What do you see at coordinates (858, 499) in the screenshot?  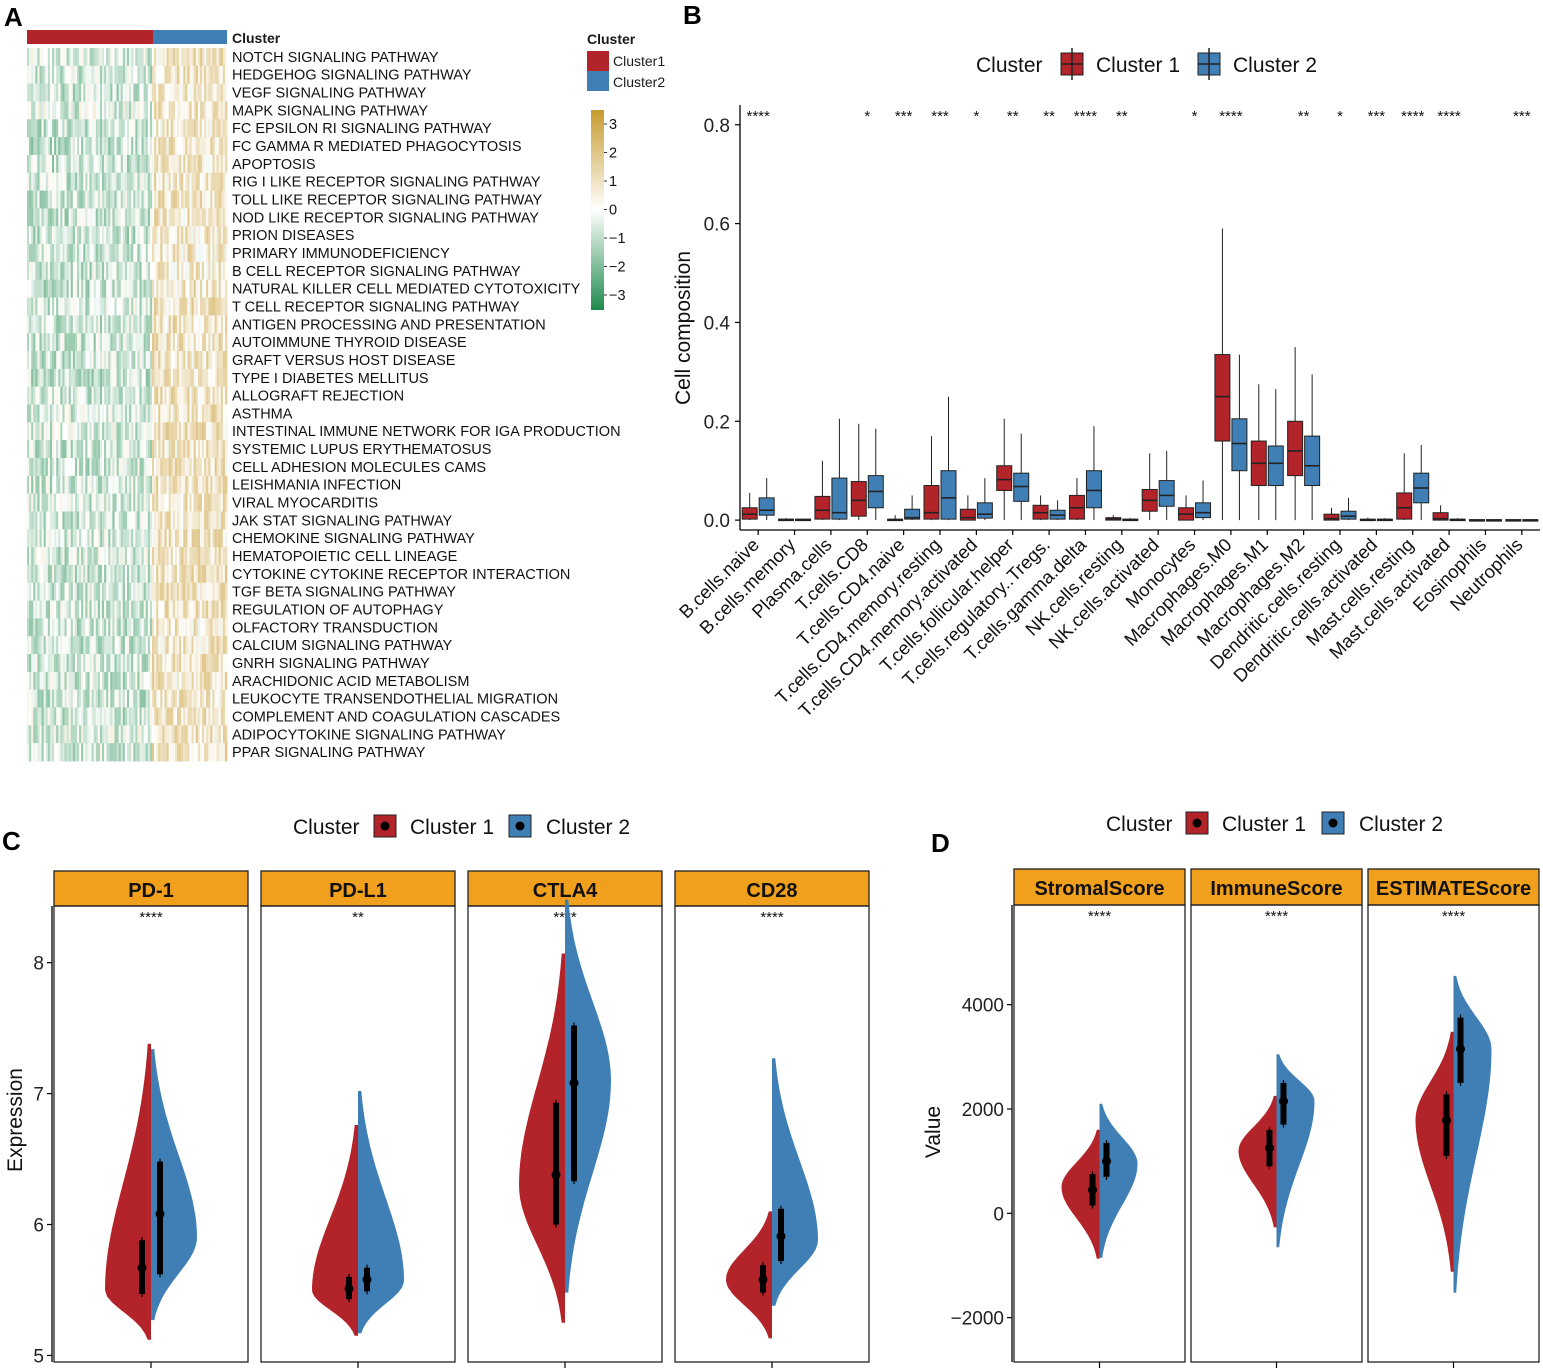 I see `box-cluster1` at bounding box center [858, 499].